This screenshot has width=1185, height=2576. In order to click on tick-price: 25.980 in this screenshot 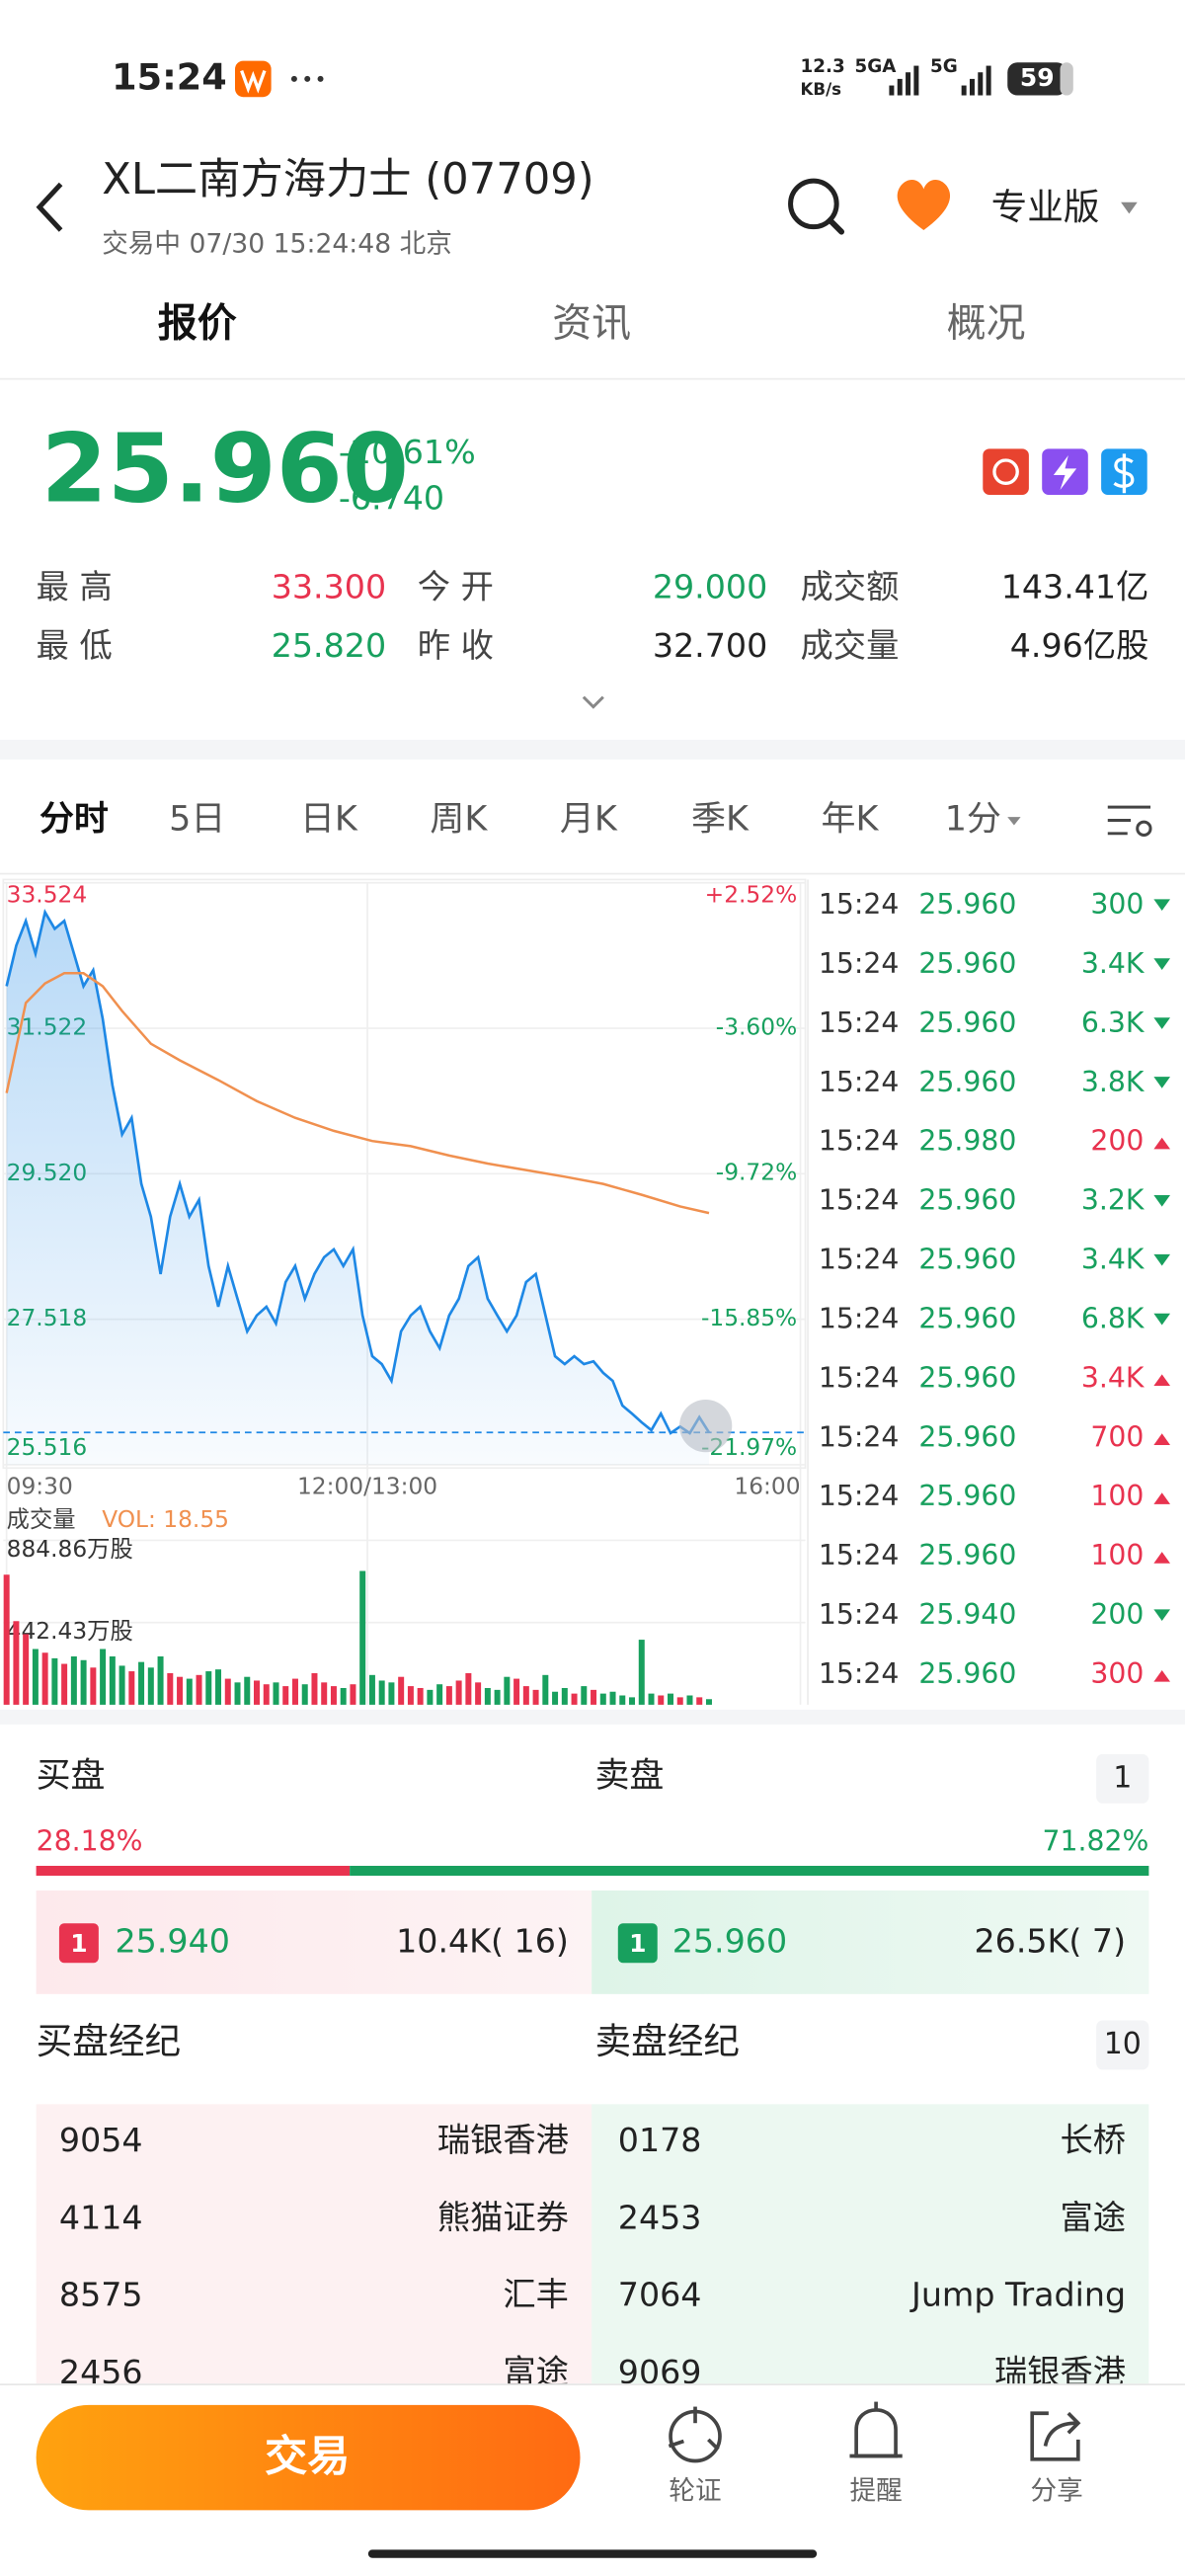, I will do `click(967, 1141)`.